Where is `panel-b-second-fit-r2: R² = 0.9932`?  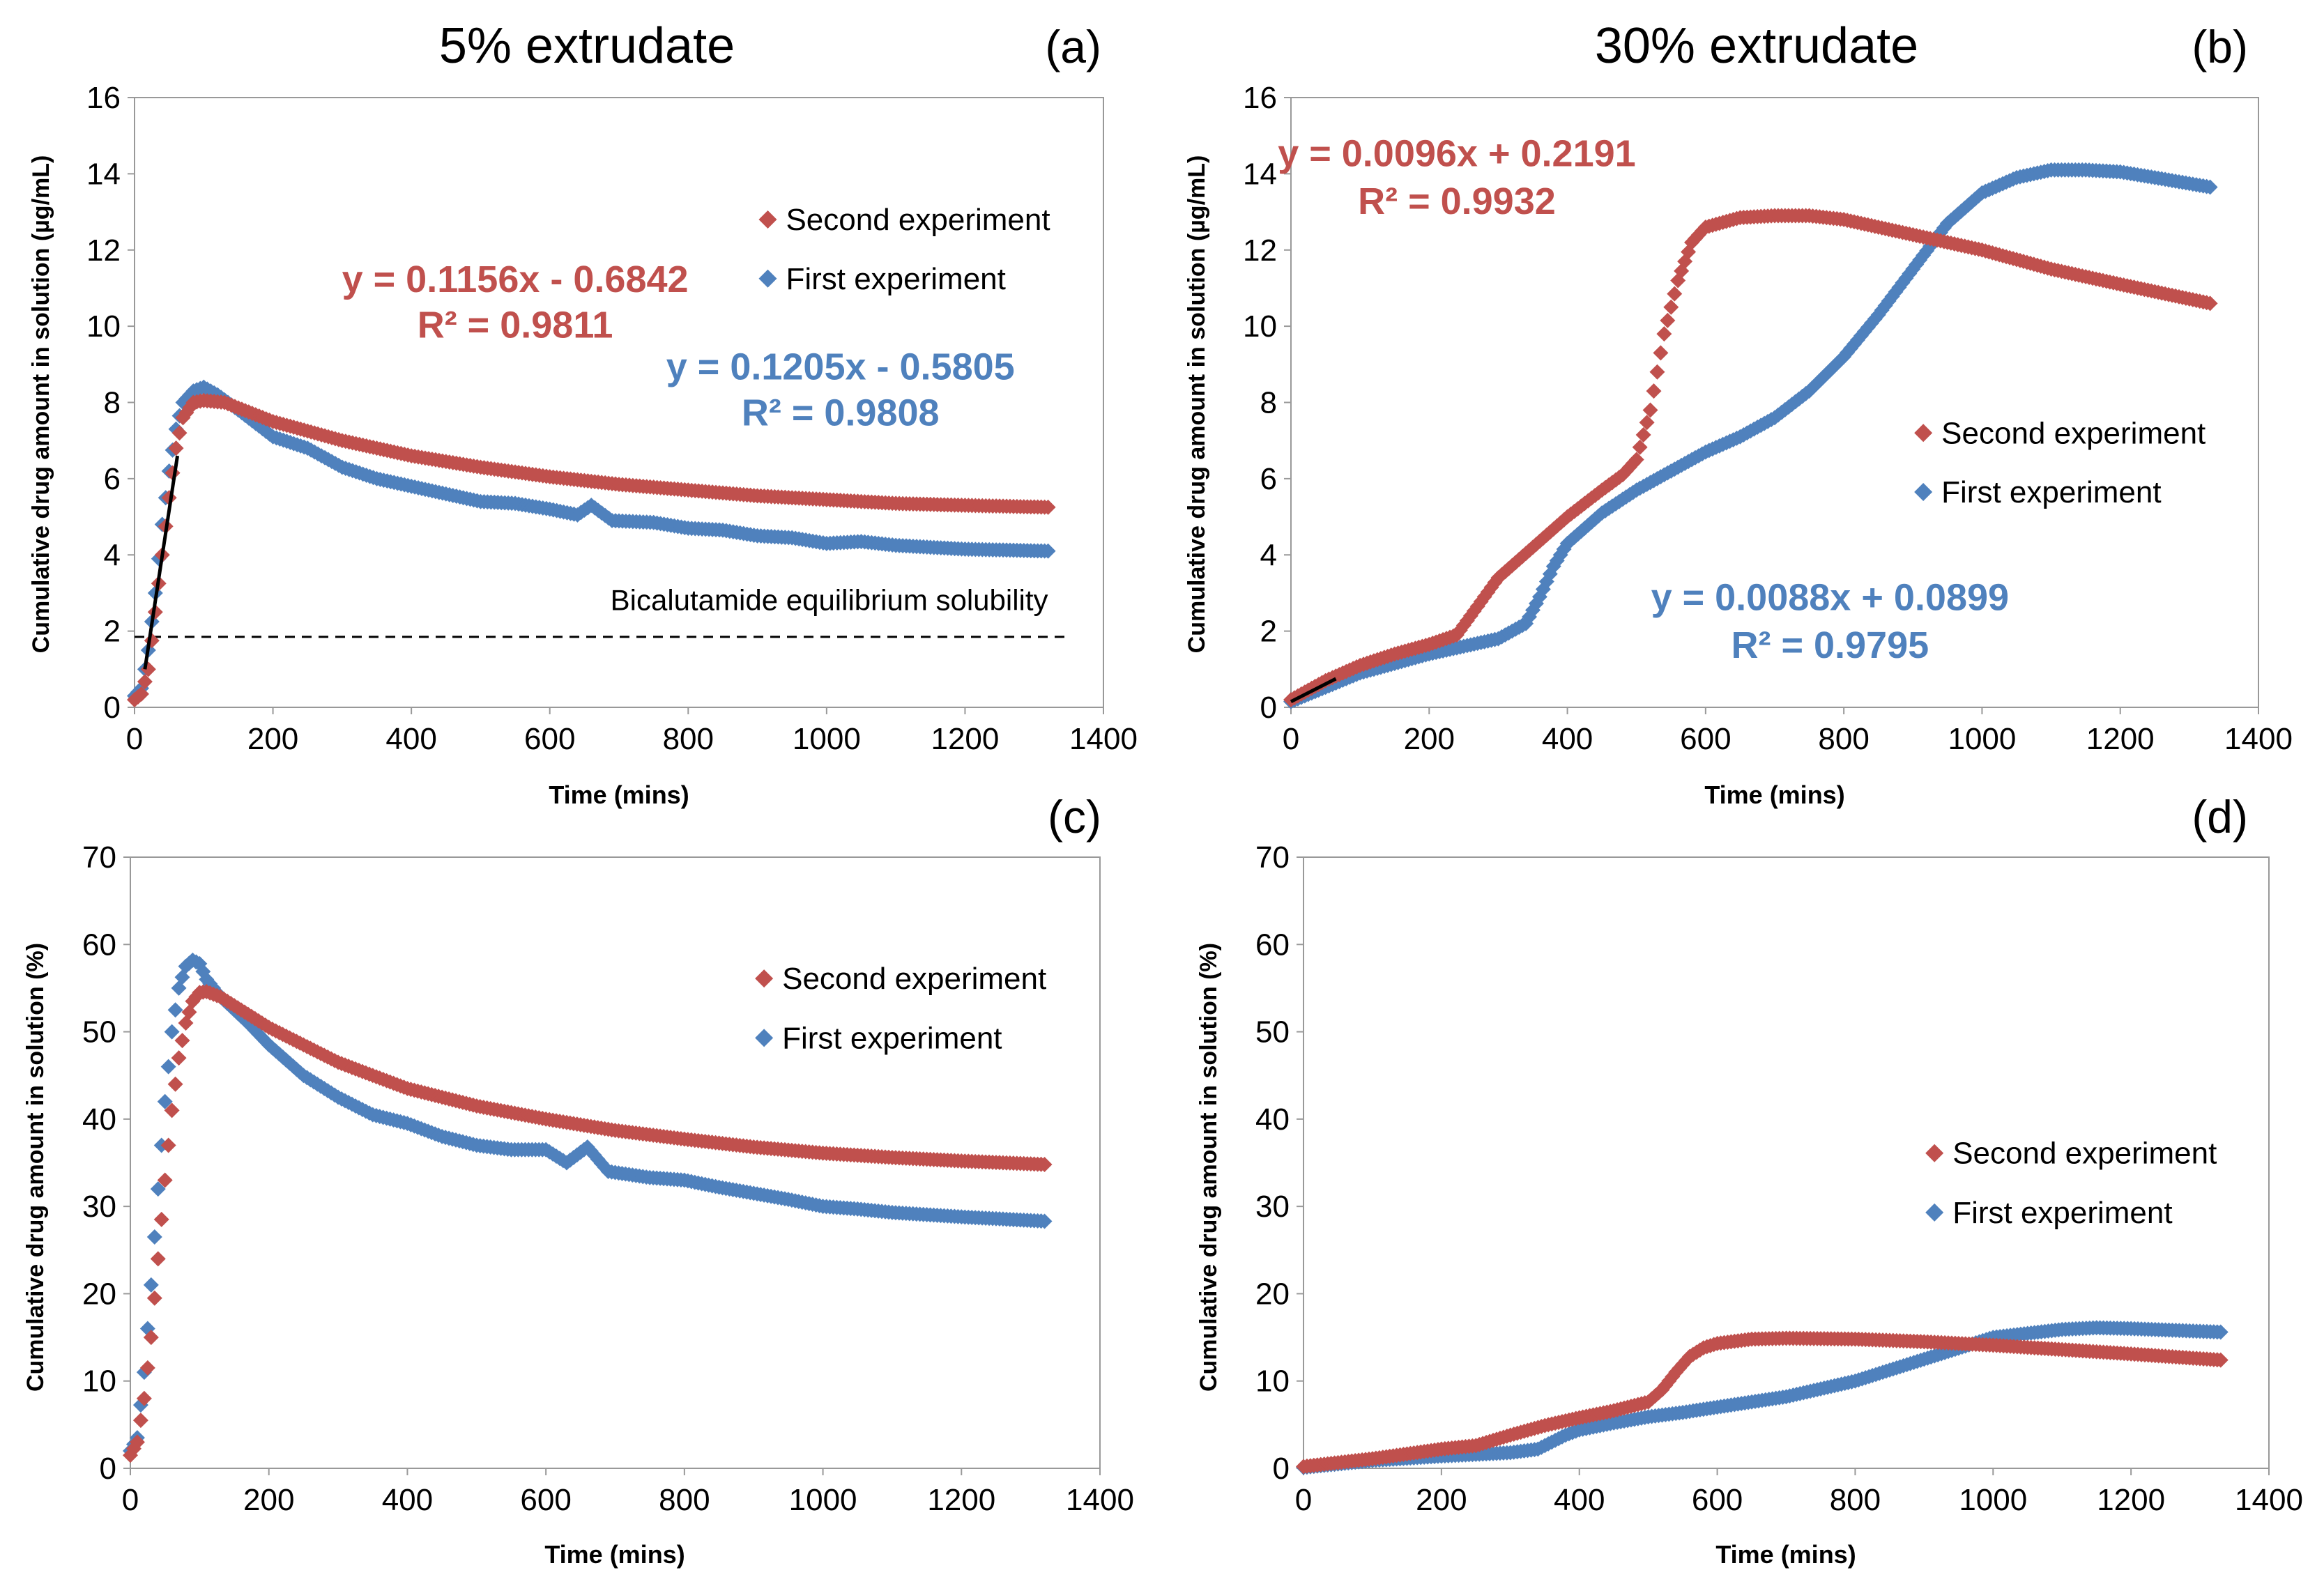
panel-b-second-fit-r2: R² = 0.9932 is located at coordinates (1457, 201).